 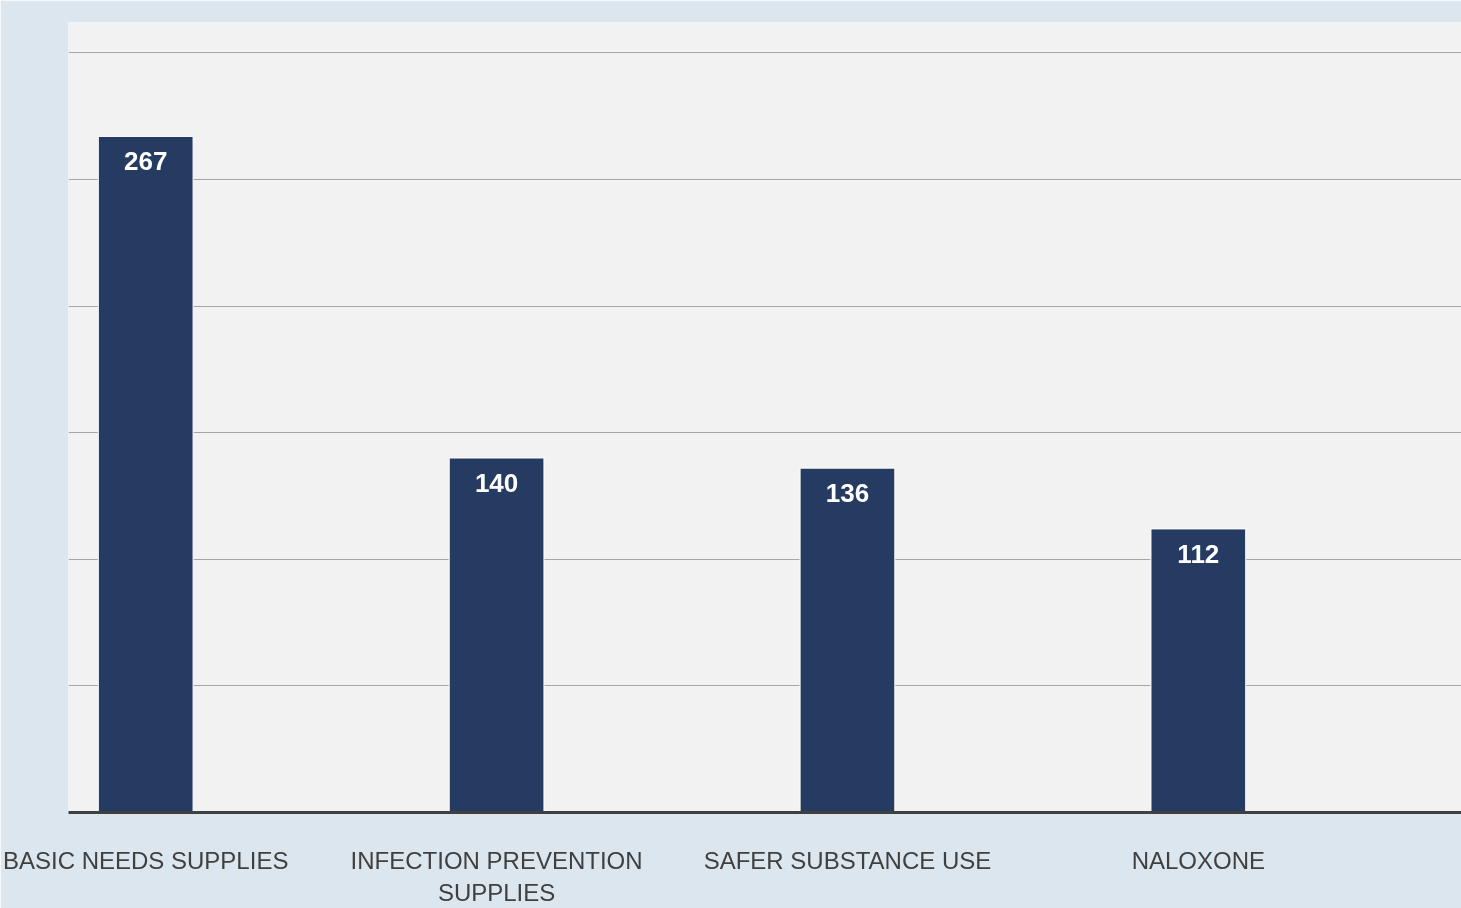 I want to click on data-label: 112, so click(x=1198, y=553).